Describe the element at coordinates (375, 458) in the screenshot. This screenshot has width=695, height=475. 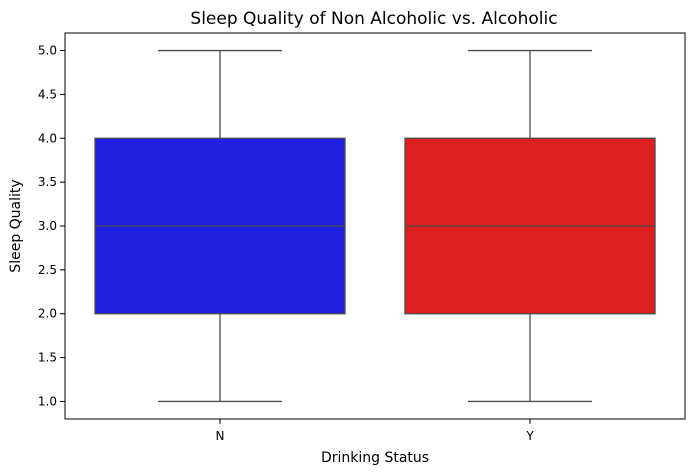
I see `x-axis-label: Drinking Status` at that location.